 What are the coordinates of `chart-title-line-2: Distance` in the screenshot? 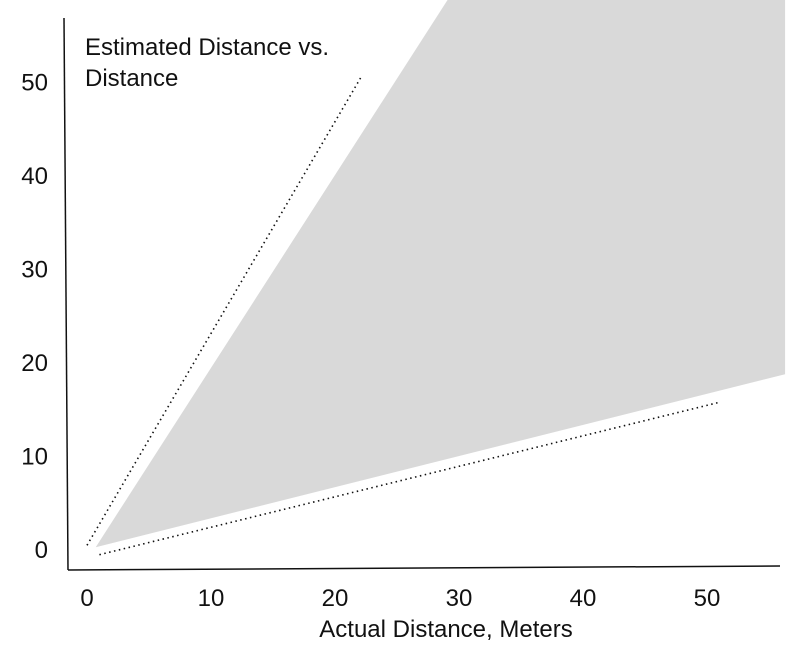 It's located at (131, 78).